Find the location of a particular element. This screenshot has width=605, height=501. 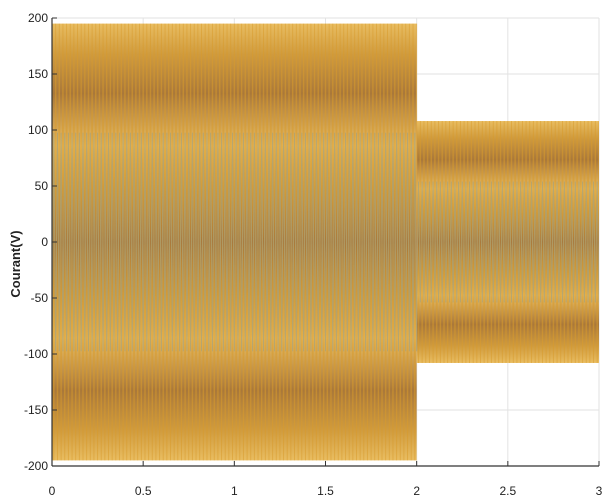

y-tick-label-1: -150 is located at coordinates (36, 410).